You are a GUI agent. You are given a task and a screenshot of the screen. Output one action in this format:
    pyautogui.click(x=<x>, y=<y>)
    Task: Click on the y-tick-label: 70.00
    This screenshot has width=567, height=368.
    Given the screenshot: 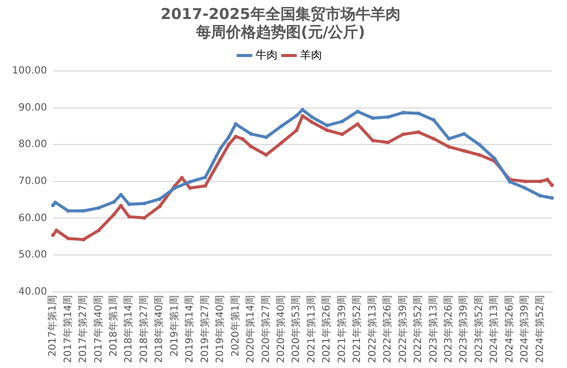 What is the action you would take?
    pyautogui.click(x=32, y=182)
    